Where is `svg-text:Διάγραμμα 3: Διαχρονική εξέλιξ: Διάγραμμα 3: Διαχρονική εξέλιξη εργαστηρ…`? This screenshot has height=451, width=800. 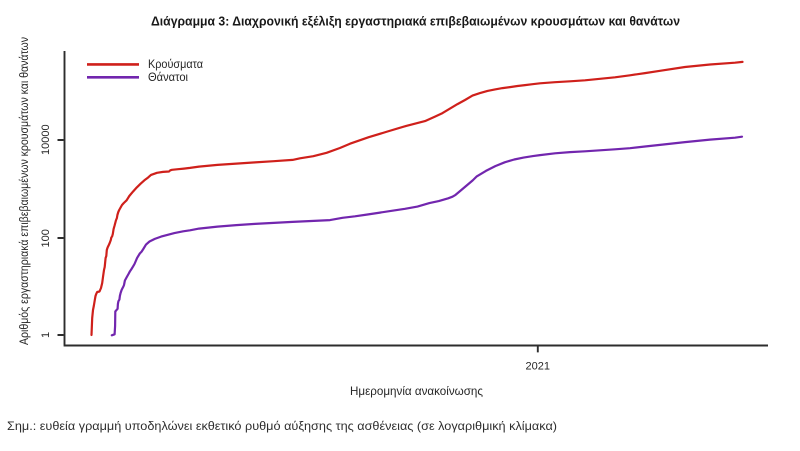
svg-text:Διάγραμμα 3: Διαχρονική εξέλιξ: Διάγραμμα 3: Διαχρονική εξέλιξη εργαστηρ… is located at coordinates (415, 22).